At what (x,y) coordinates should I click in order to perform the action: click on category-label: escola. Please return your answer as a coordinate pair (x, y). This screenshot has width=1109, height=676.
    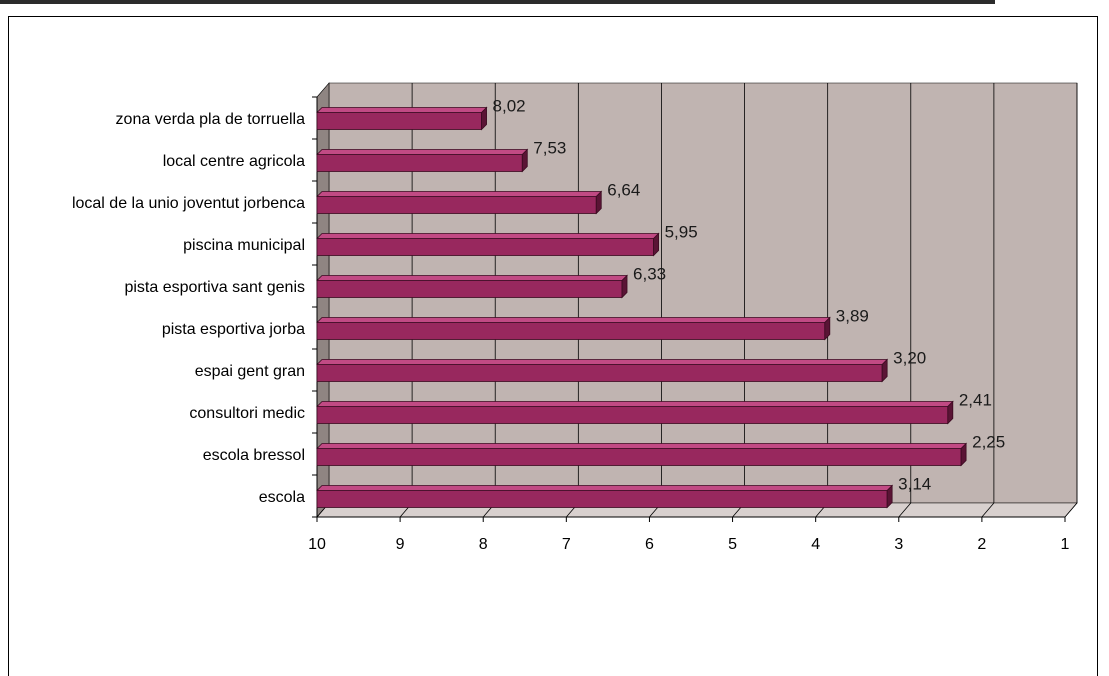
    Looking at the image, I should click on (282, 497).